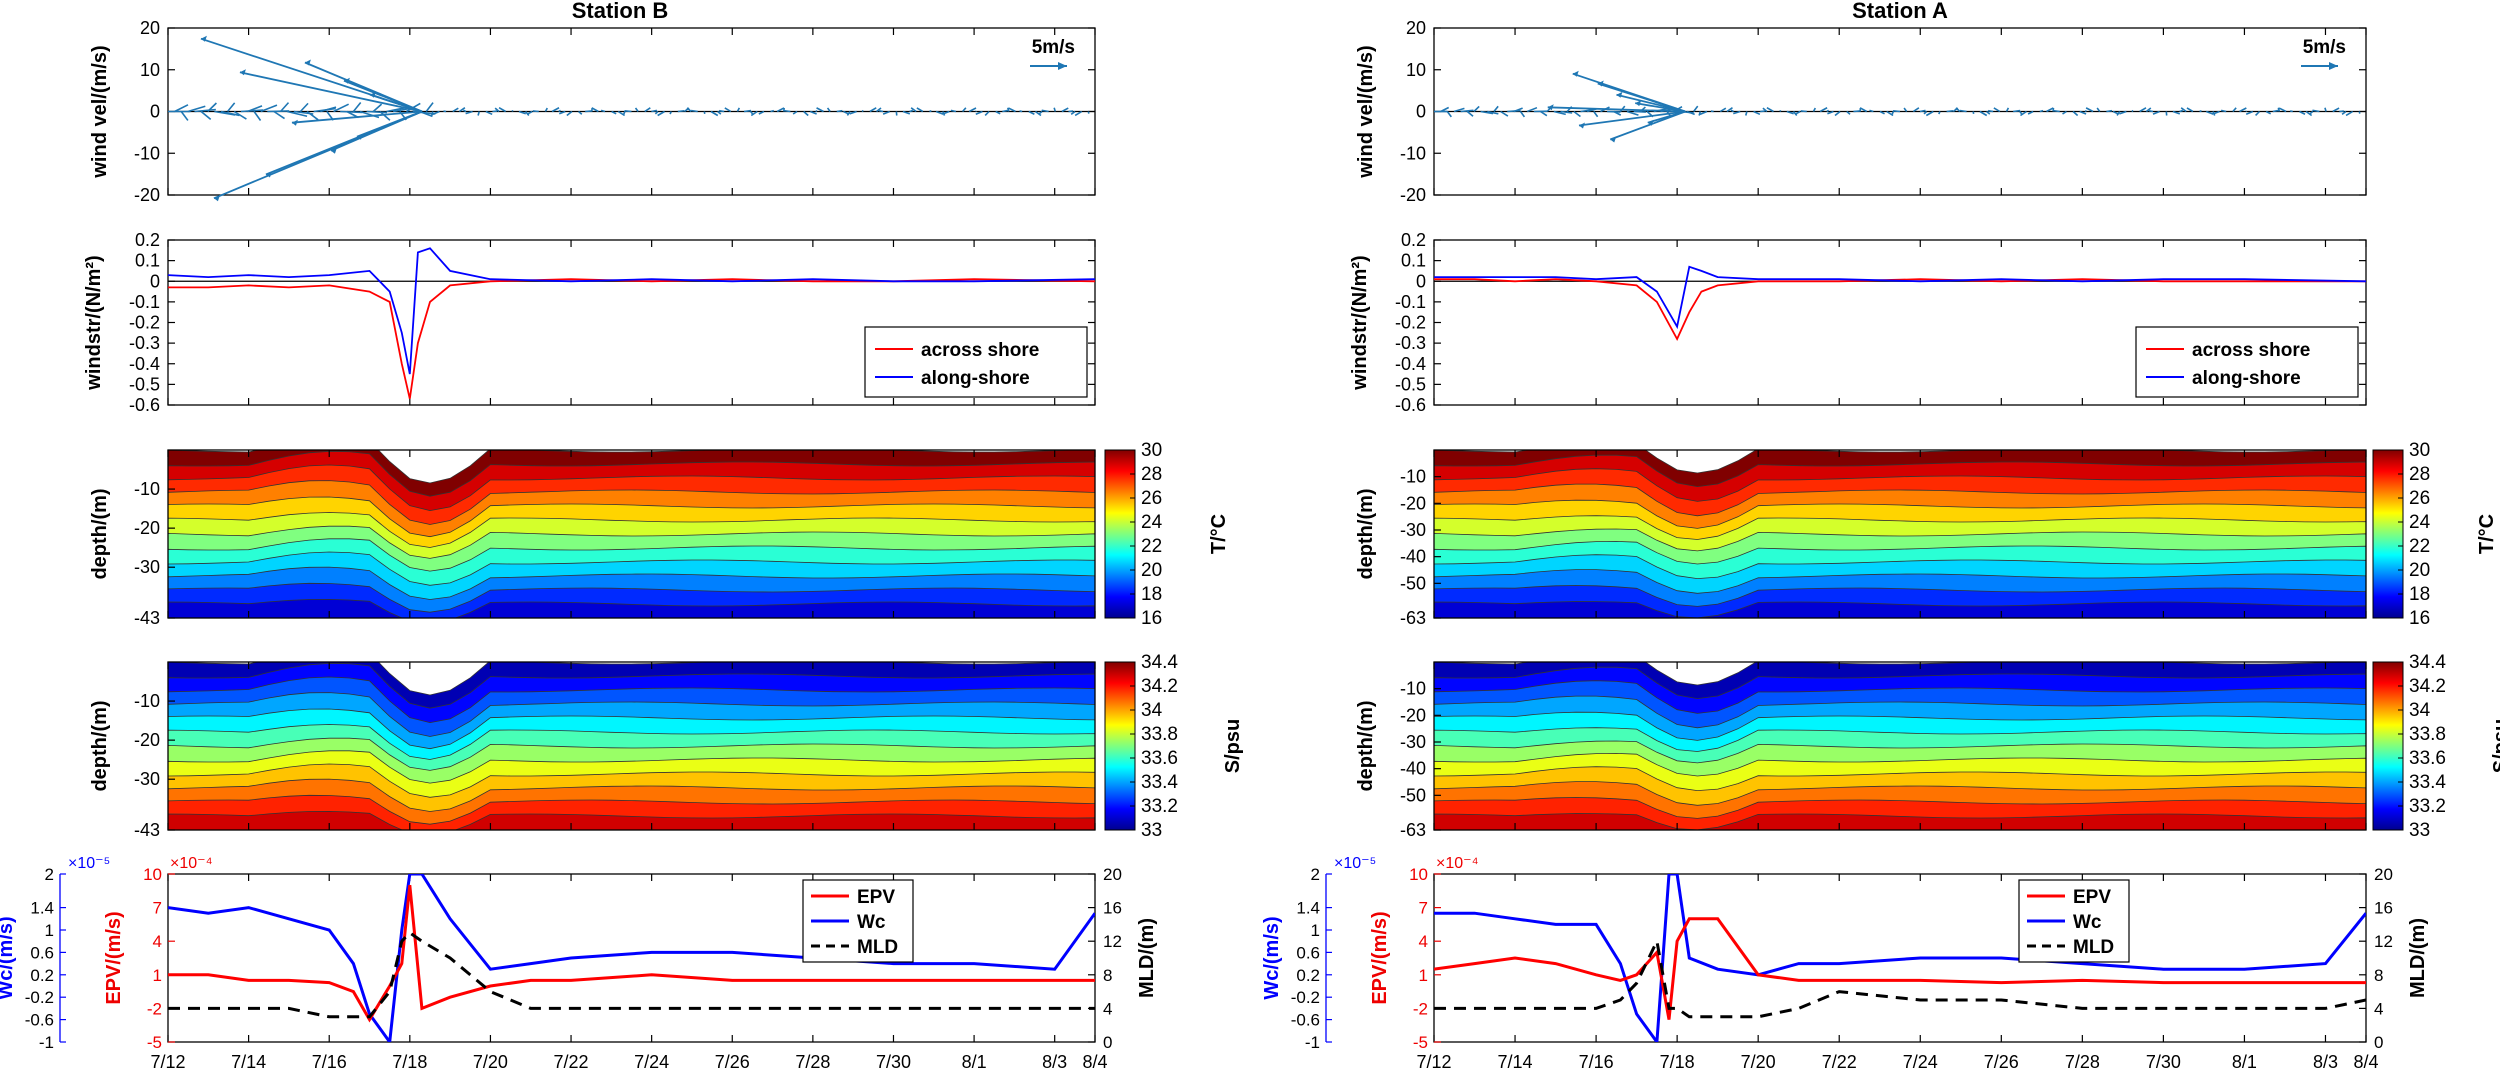 This screenshot has width=2500, height=1072. What do you see at coordinates (147, 618) in the screenshot?
I see `y-tick-label: -43` at bounding box center [147, 618].